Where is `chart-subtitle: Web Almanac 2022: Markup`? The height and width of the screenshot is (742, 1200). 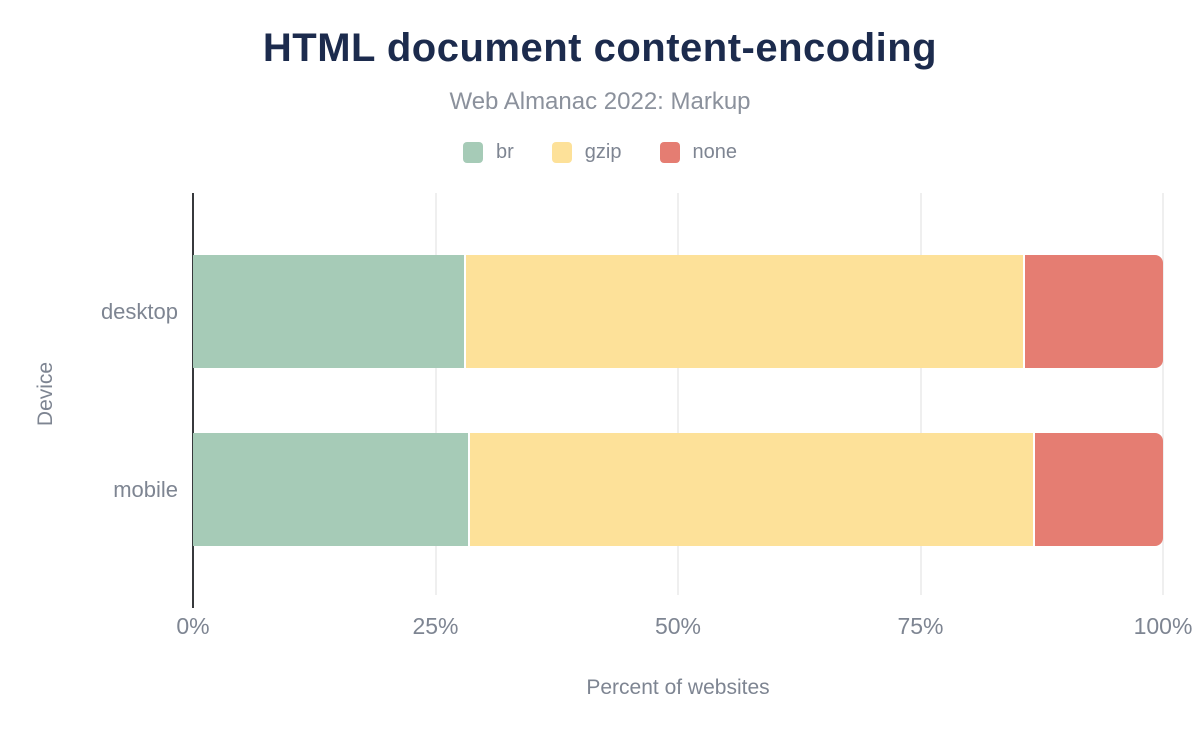 chart-subtitle: Web Almanac 2022: Markup is located at coordinates (600, 101).